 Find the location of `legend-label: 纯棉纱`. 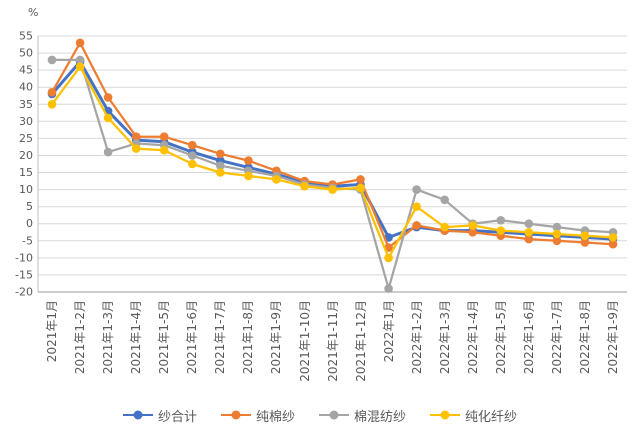

legend-label: 纯棉纱 is located at coordinates (275, 417).